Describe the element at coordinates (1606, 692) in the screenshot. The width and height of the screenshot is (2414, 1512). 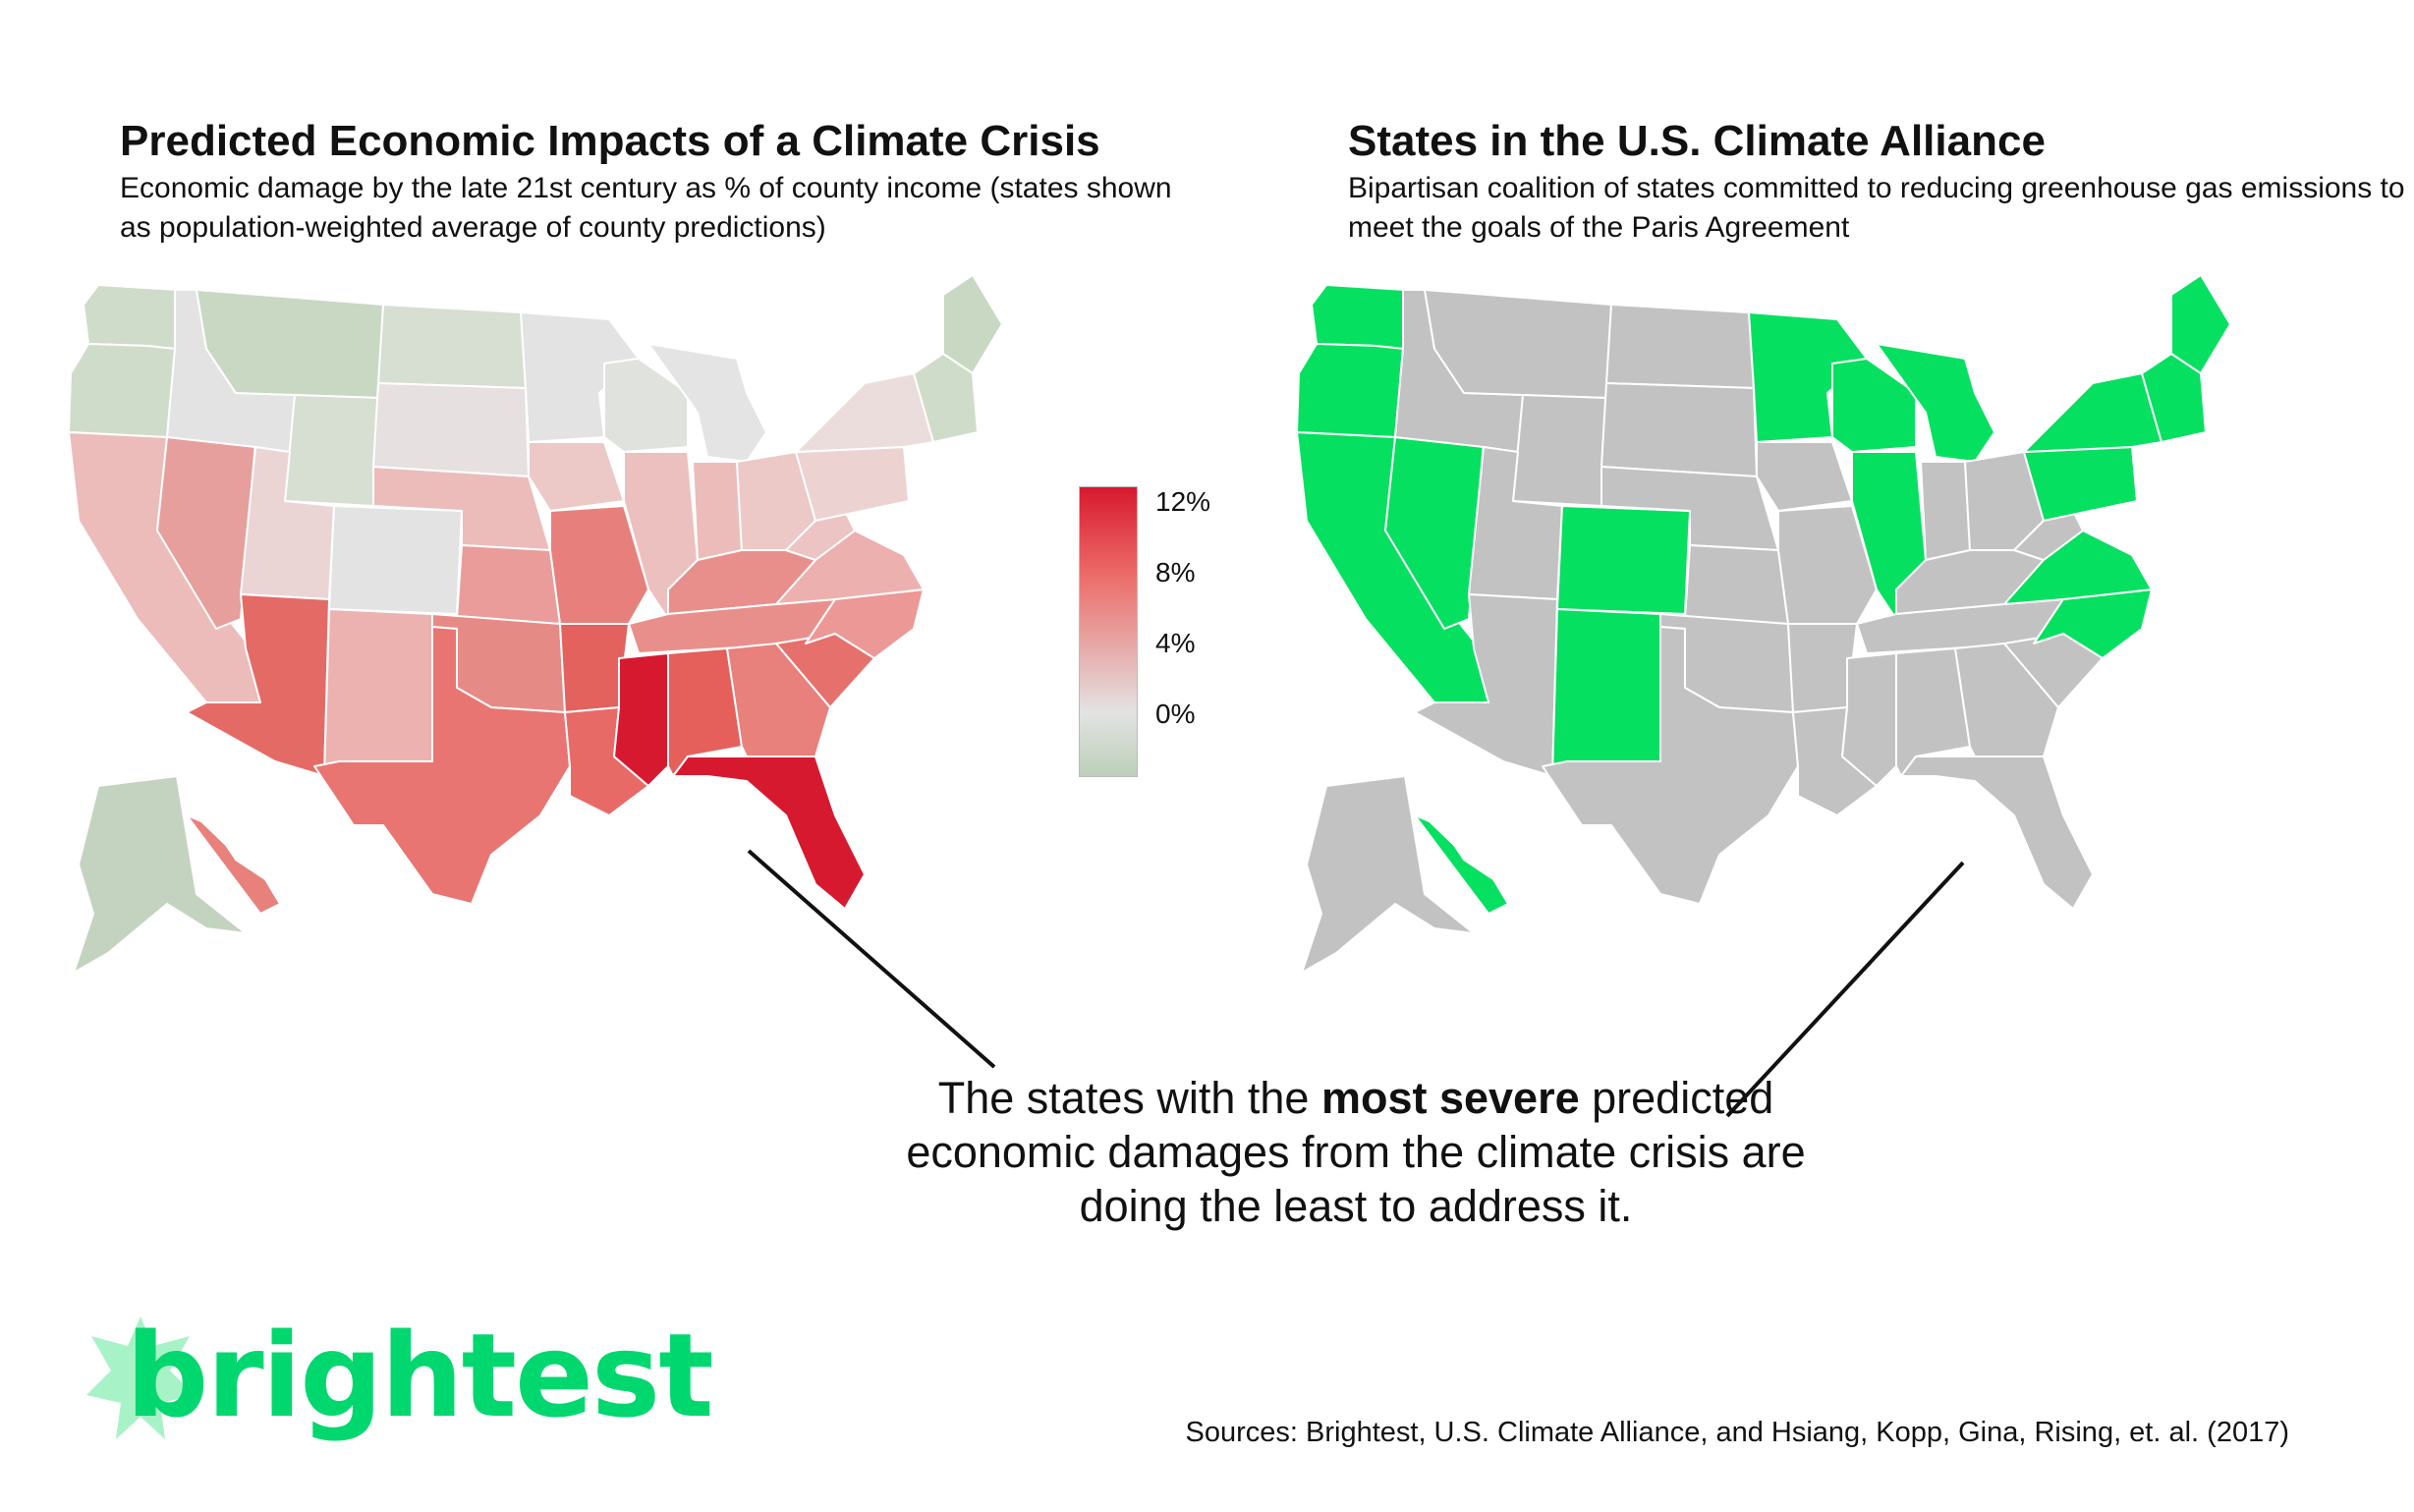
I see `alliance-state-new-mexico` at that location.